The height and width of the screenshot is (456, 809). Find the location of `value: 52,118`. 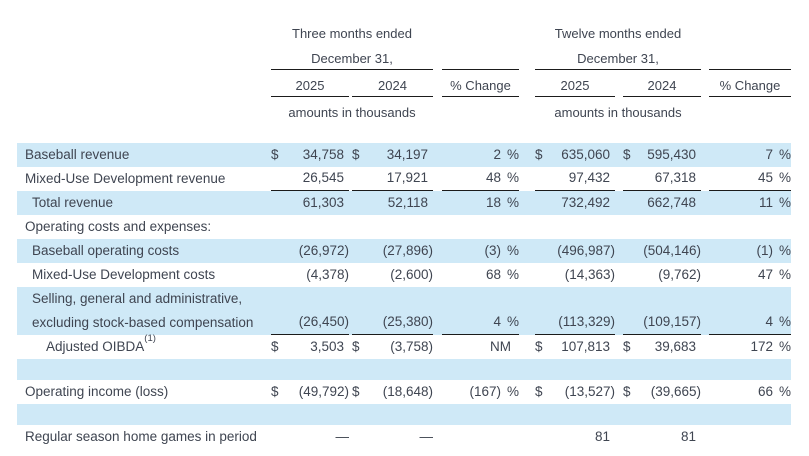

value: 52,118 is located at coordinates (407, 202).